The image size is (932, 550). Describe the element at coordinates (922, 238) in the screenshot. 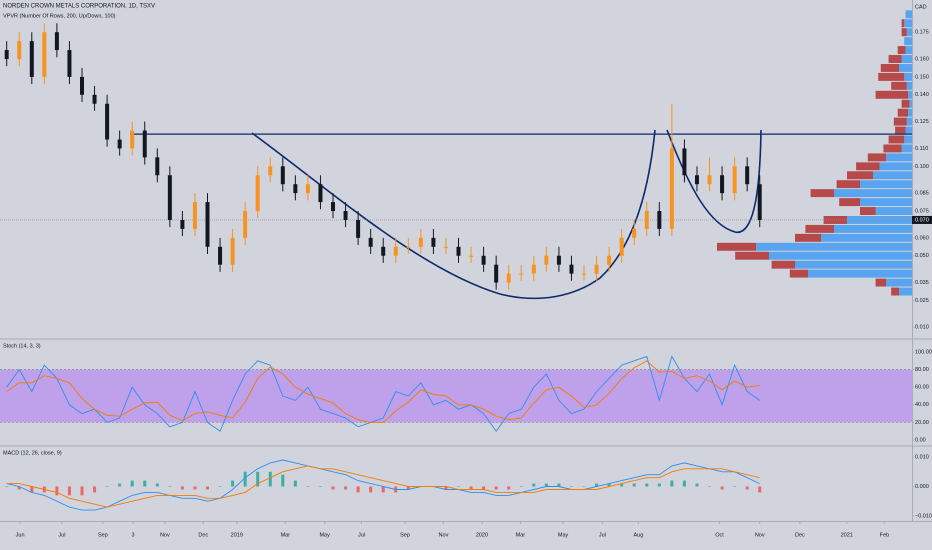

I see `y-tick-label: 0.060` at that location.